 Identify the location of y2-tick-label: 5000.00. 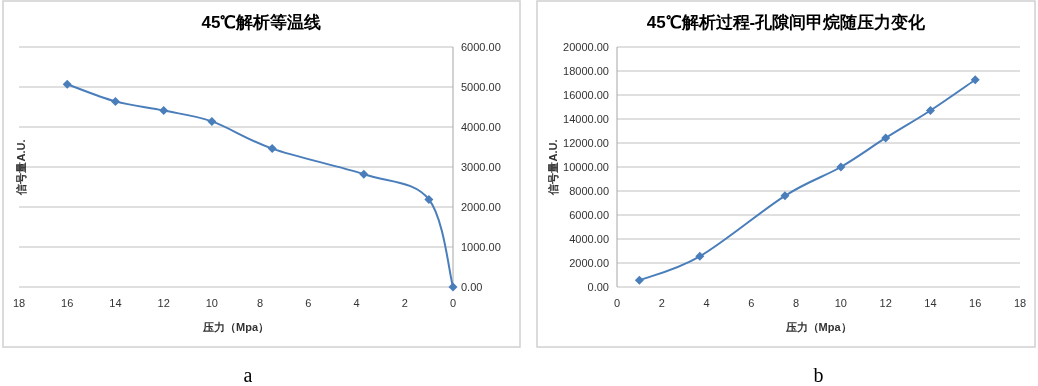
(481, 87).